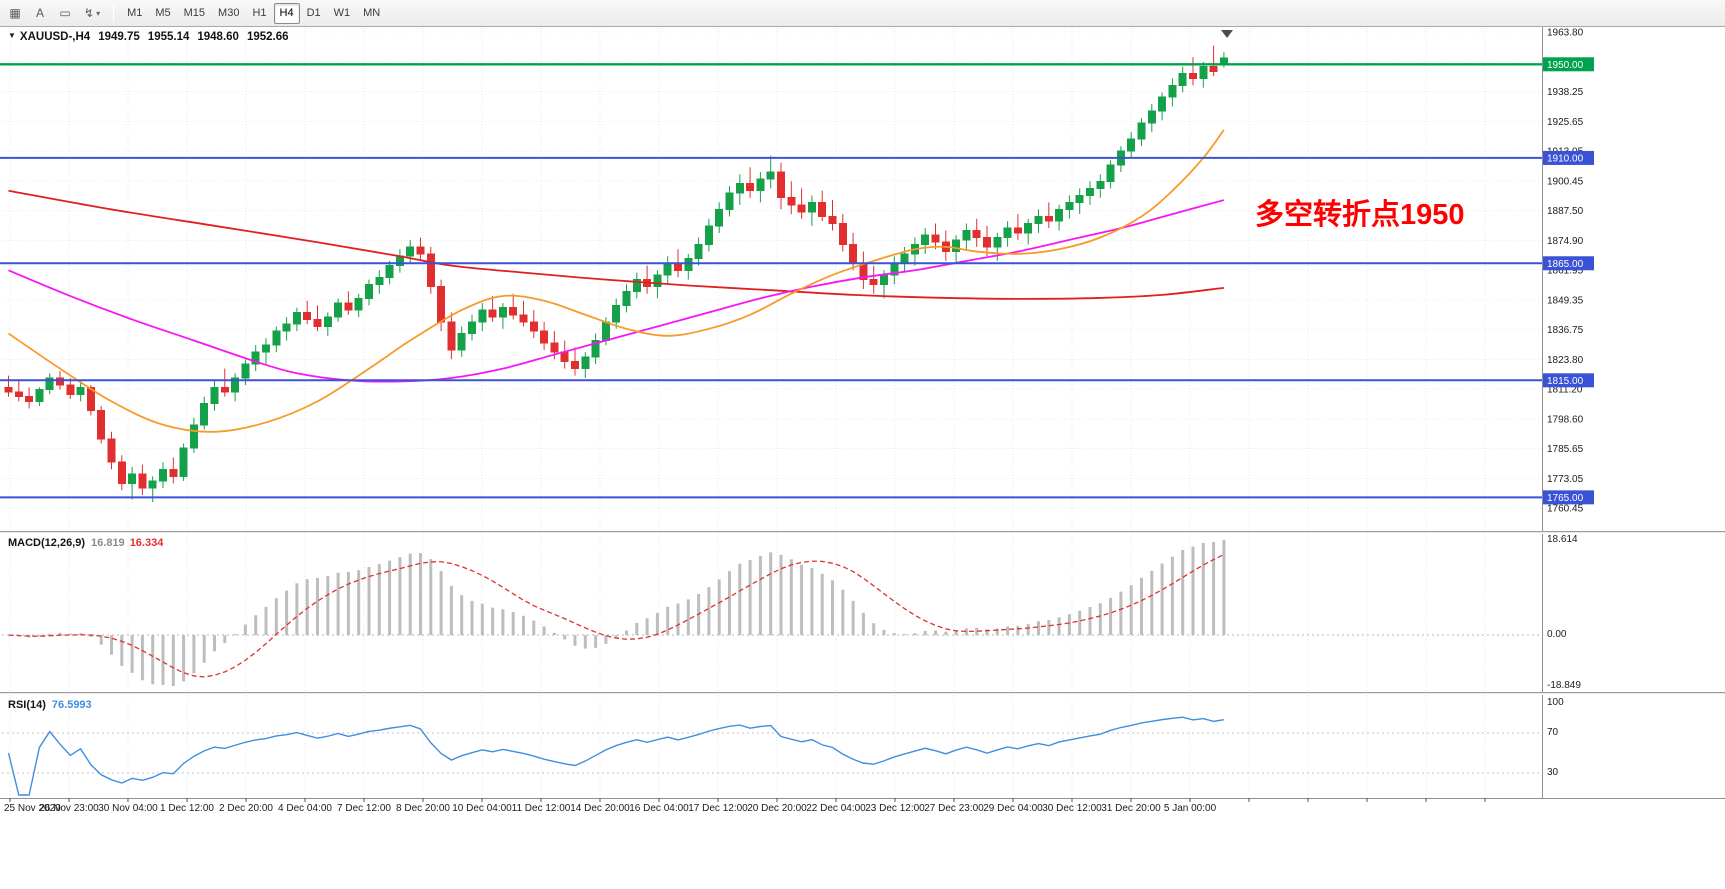 Image resolution: width=1725 pixels, height=889 pixels. Describe the element at coordinates (862, 532) in the screenshot. I see `panel-separator-macd` at that location.